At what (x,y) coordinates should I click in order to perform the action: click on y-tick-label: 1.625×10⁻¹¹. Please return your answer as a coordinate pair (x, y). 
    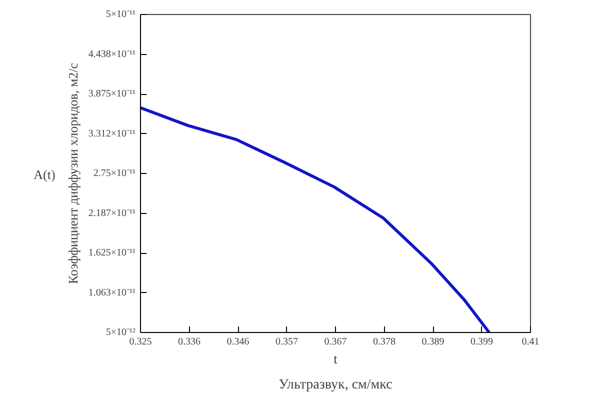
    Looking at the image, I should click on (112, 253).